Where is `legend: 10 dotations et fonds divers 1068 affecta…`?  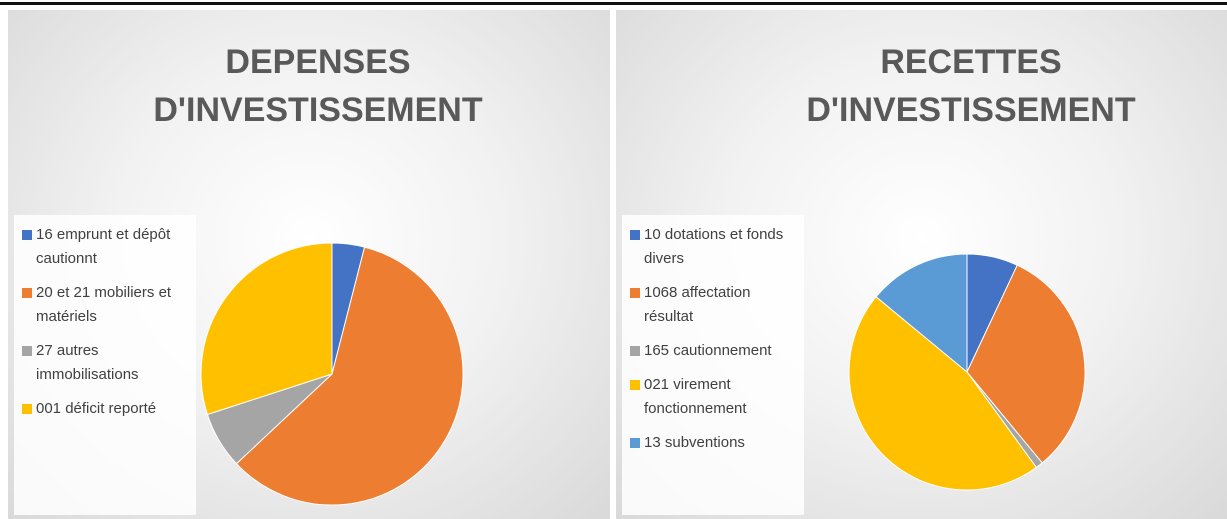 legend: 10 dotations et fonds divers 1068 affecta… is located at coordinates (713, 365).